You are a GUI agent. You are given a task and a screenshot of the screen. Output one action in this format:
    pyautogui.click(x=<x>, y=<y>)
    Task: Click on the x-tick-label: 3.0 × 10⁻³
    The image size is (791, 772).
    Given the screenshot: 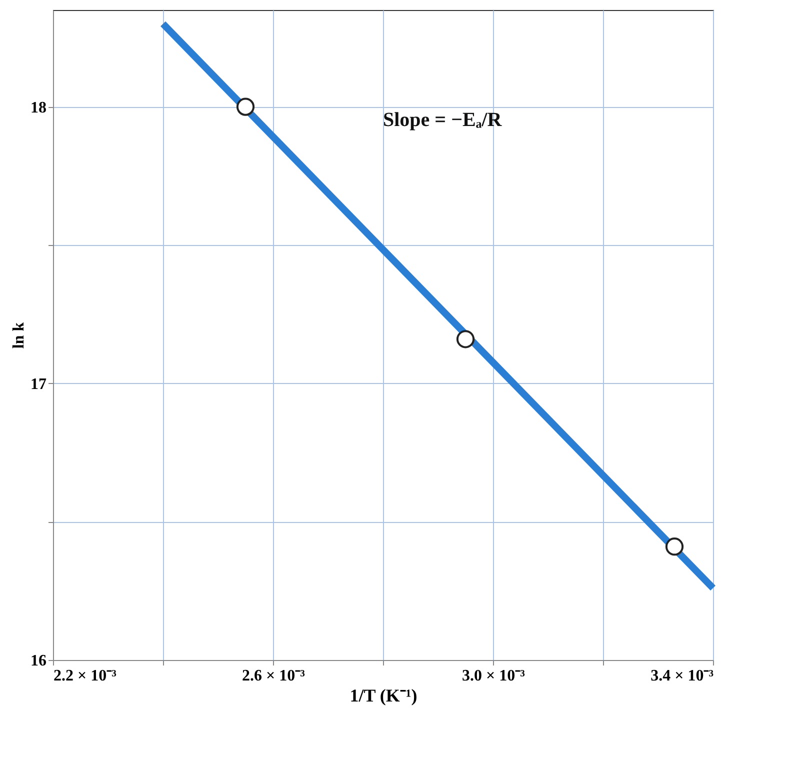 What is the action you would take?
    pyautogui.click(x=494, y=676)
    